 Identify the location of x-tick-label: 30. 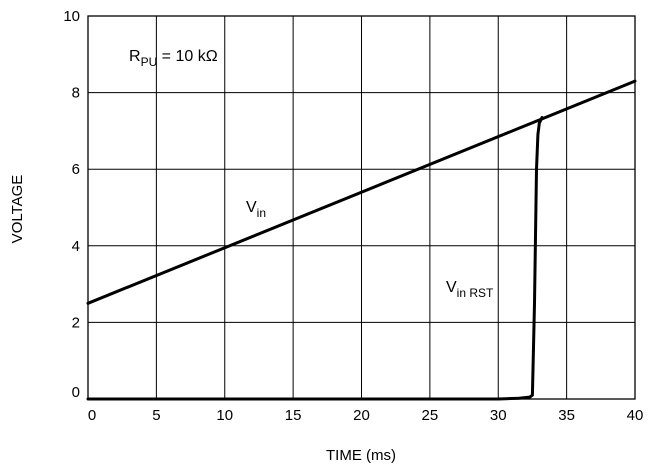
(498, 415).